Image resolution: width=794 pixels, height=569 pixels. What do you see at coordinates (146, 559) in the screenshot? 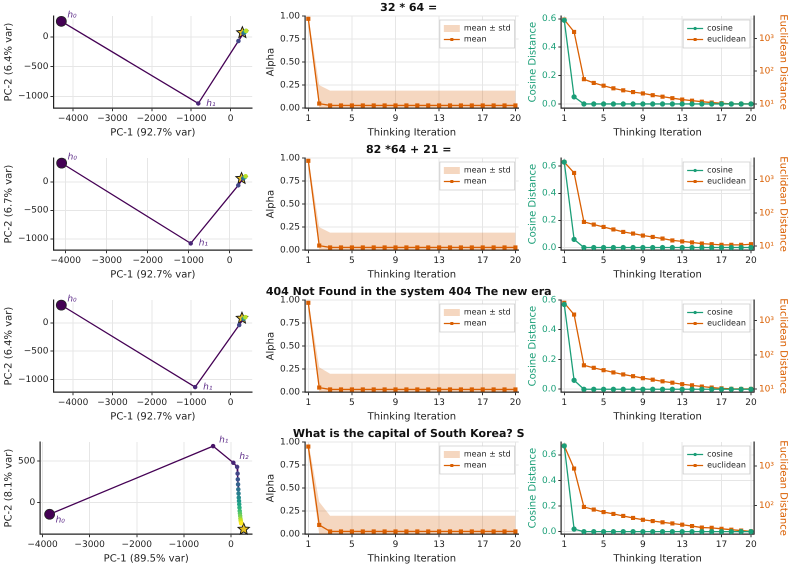
I see `x-axis-title: PC-1 (89.5% var)` at bounding box center [146, 559].